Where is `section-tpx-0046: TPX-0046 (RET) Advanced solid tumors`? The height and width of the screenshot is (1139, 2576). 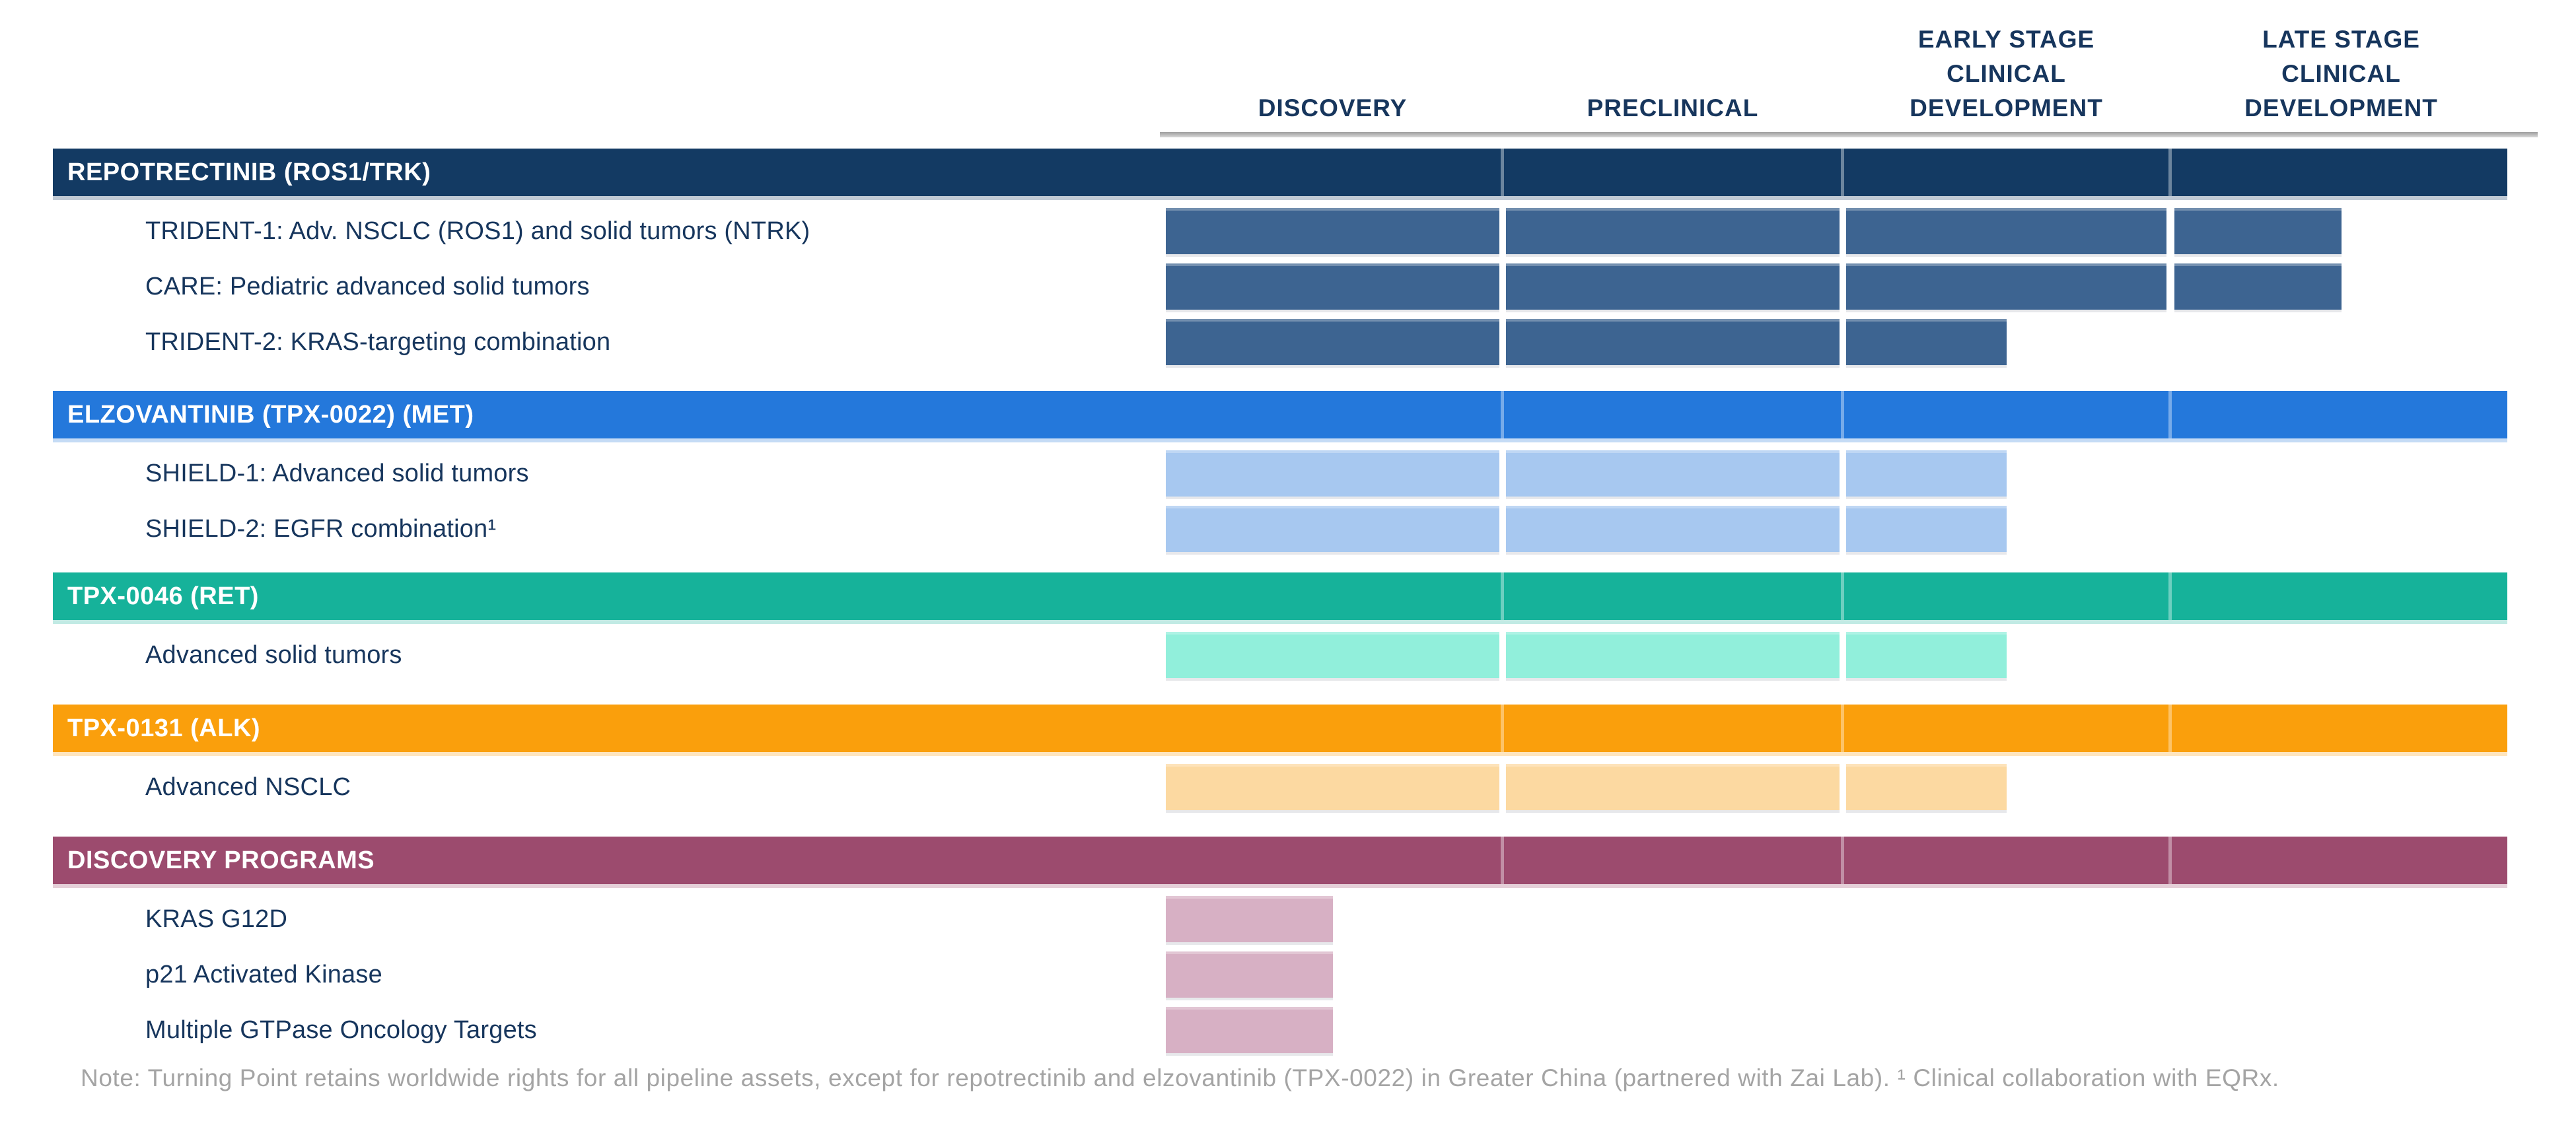 section-tpx-0046: TPX-0046 (RET) Advanced solid tumors is located at coordinates (1280, 625).